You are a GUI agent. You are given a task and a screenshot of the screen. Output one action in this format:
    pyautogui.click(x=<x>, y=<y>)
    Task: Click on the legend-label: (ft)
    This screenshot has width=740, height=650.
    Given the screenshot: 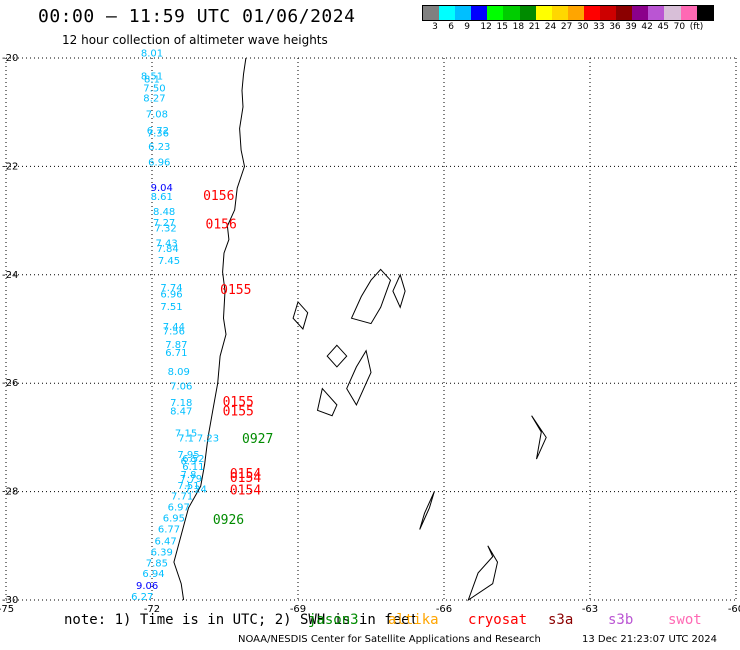 What is the action you would take?
    pyautogui.click(x=696, y=27)
    